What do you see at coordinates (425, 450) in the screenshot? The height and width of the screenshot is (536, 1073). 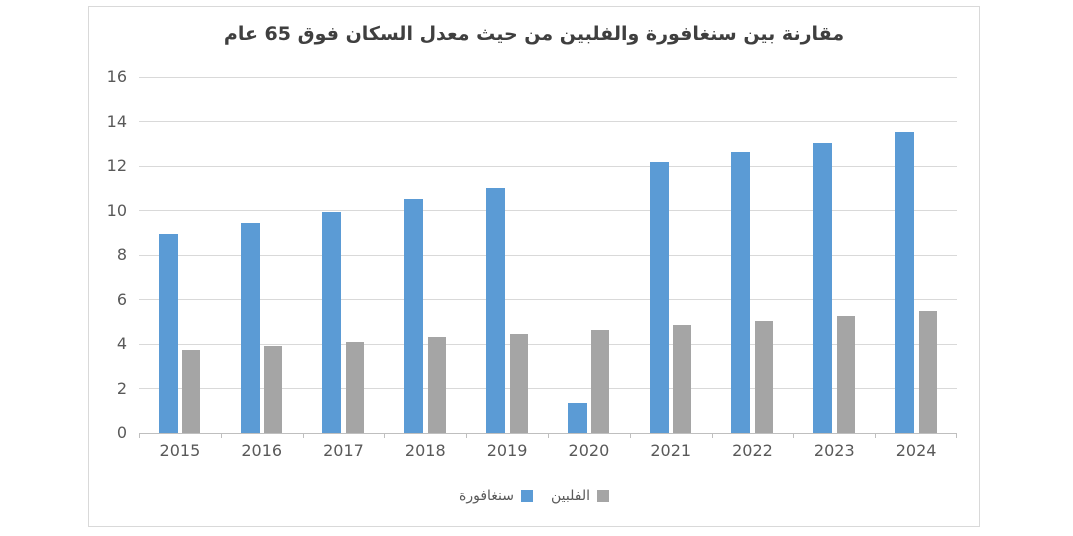 I see `x-axis-label: 2018` at bounding box center [425, 450].